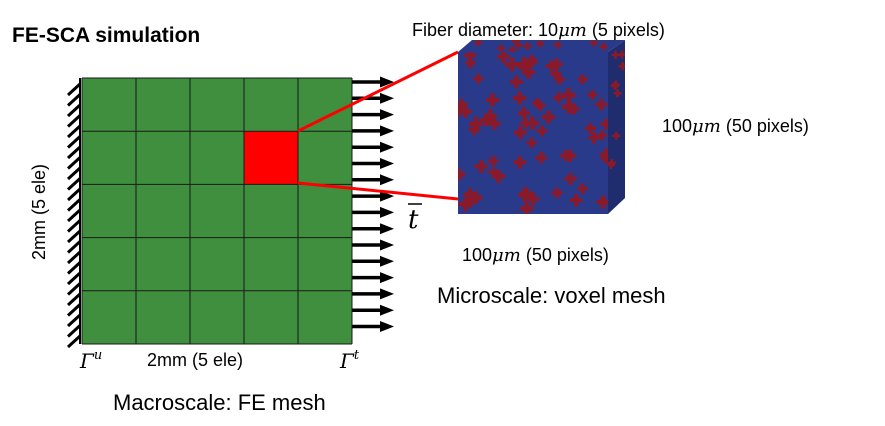 The image size is (885, 426). I want to click on traction-label: t, so click(413, 220).